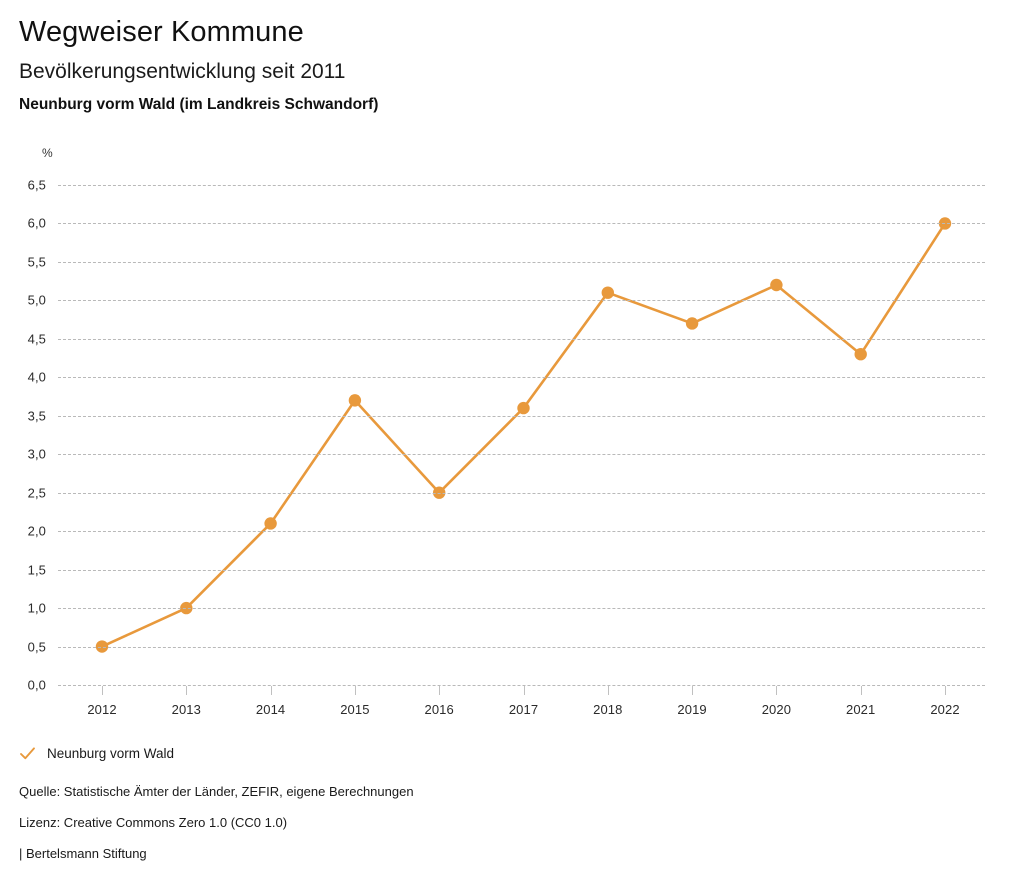  I want to click on x-axis-tick-label: 2022, so click(945, 709).